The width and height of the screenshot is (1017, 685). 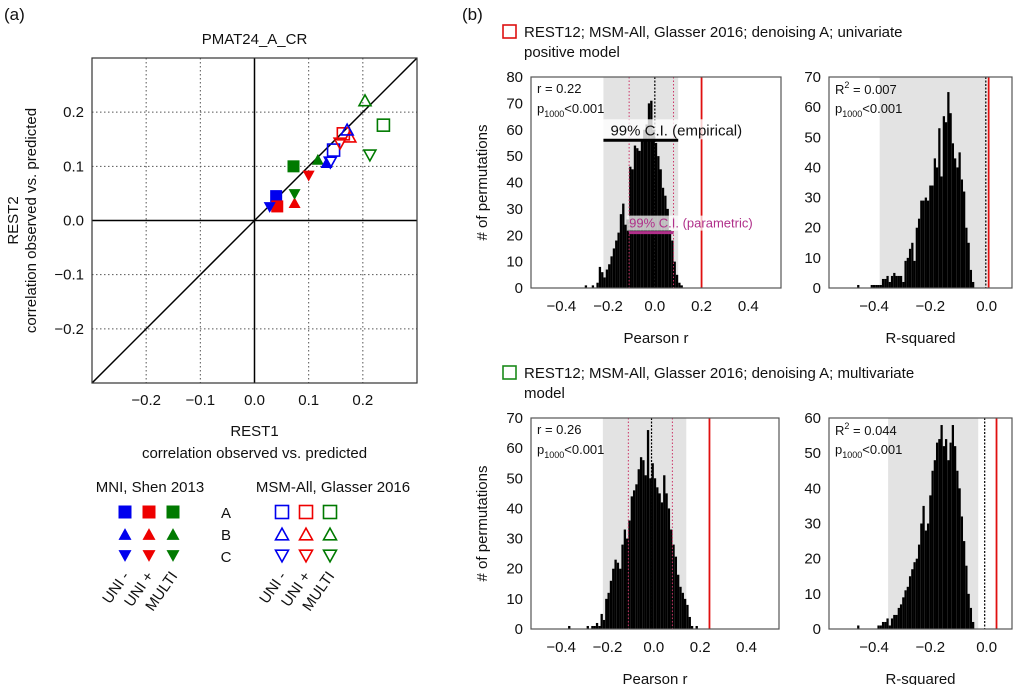 What do you see at coordinates (254, 431) in the screenshot?
I see `x-axis-label: REST1` at bounding box center [254, 431].